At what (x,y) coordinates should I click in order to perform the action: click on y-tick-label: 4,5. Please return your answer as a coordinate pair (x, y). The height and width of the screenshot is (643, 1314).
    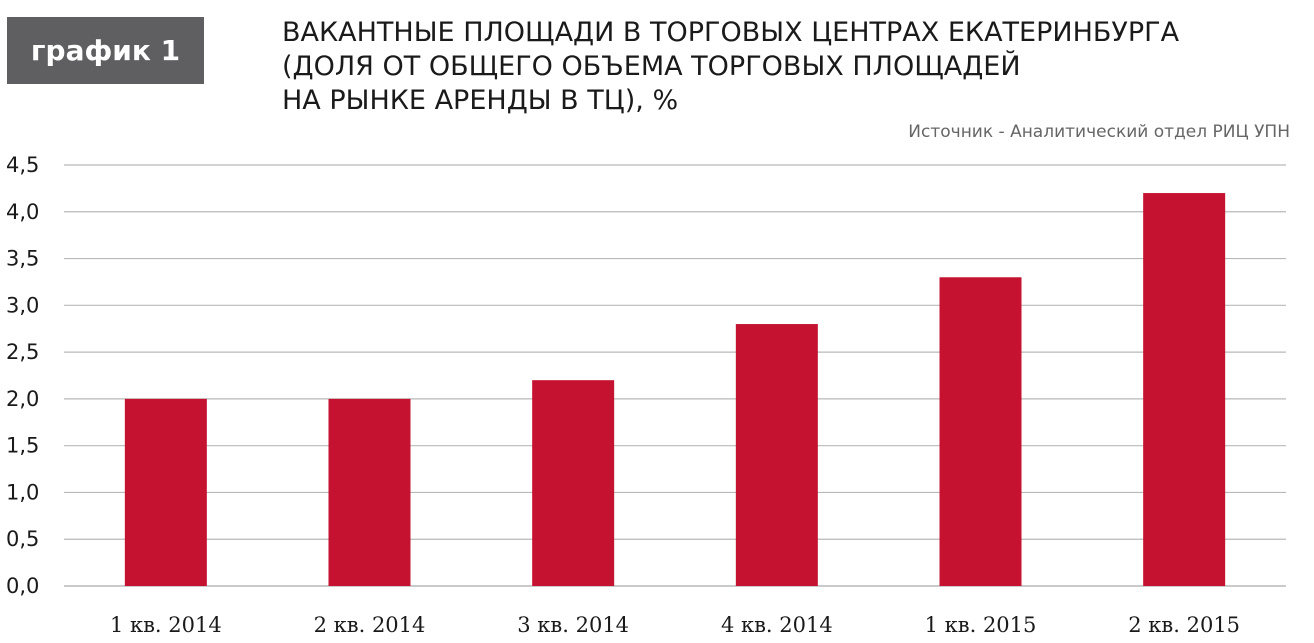
    Looking at the image, I should click on (22, 165).